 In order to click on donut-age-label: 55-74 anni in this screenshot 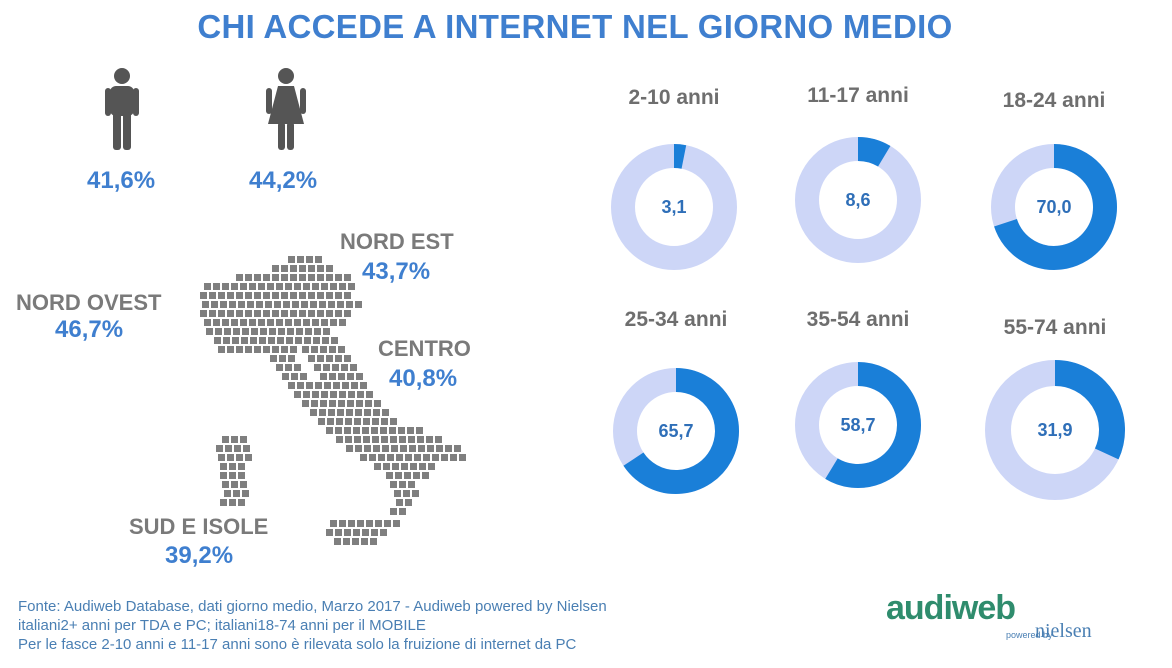, I will do `click(1055, 327)`.